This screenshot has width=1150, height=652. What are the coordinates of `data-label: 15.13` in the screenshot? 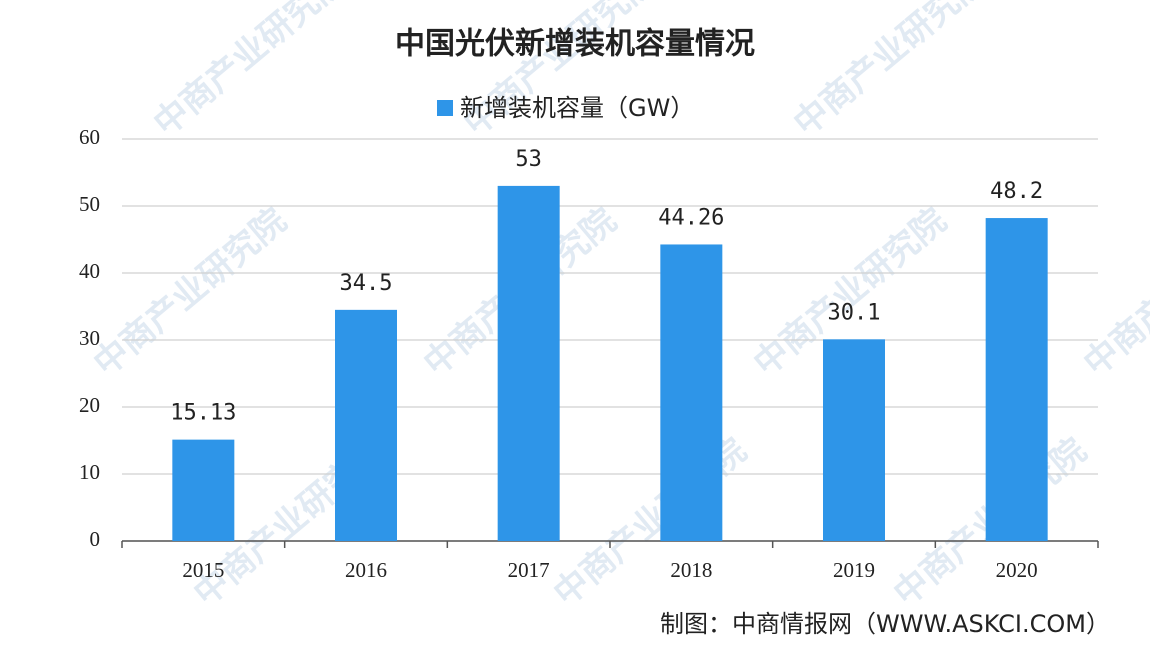 It's located at (203, 413).